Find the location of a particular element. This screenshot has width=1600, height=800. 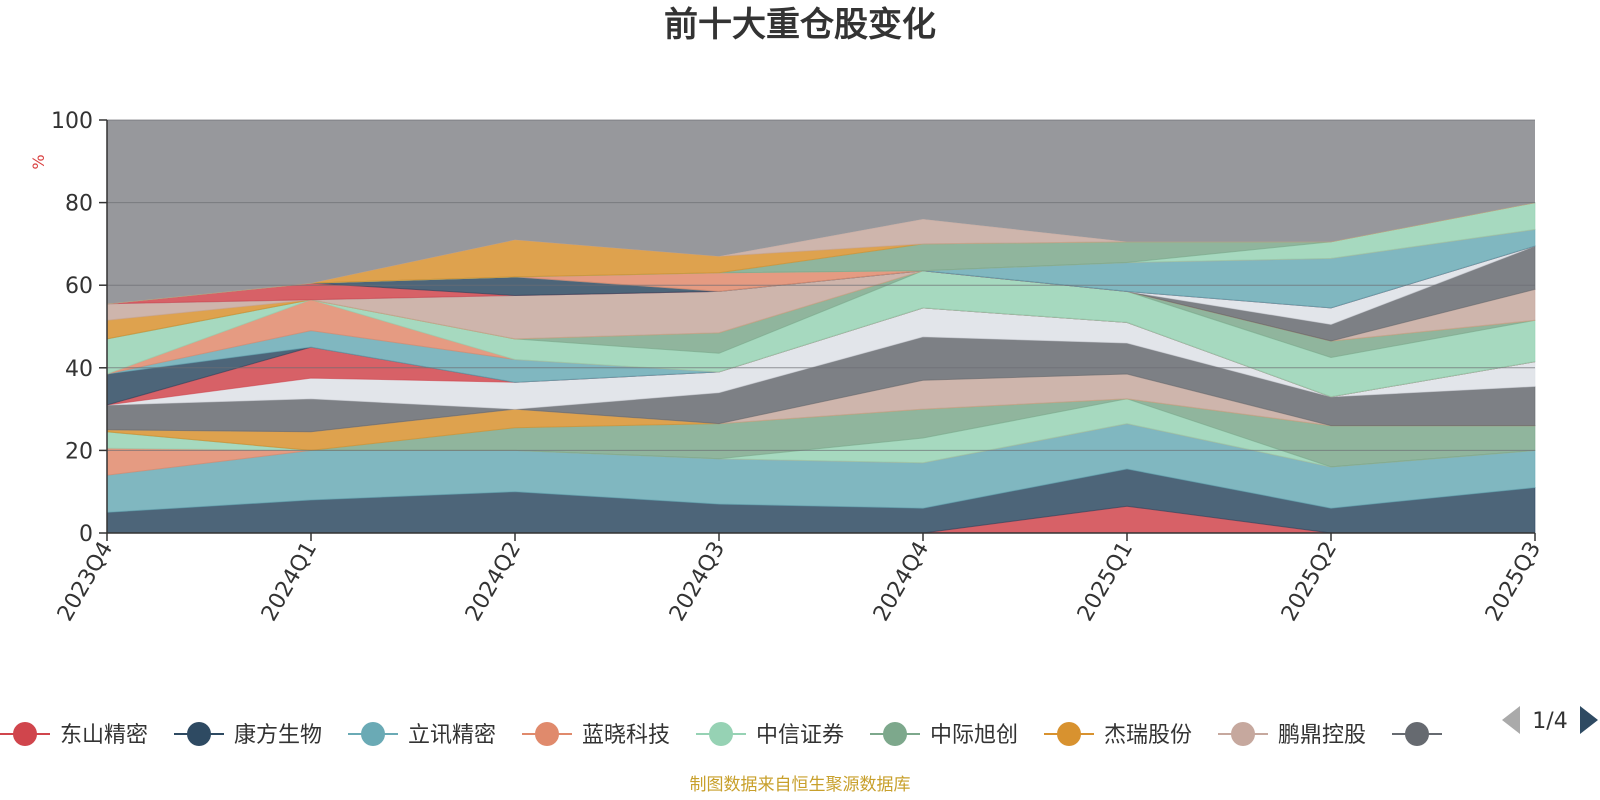

legend-label: 康方生物 is located at coordinates (278, 735).